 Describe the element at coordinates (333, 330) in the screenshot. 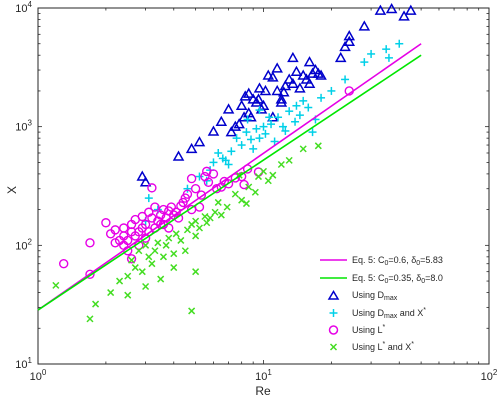

I see `legend-circle-marker` at that location.